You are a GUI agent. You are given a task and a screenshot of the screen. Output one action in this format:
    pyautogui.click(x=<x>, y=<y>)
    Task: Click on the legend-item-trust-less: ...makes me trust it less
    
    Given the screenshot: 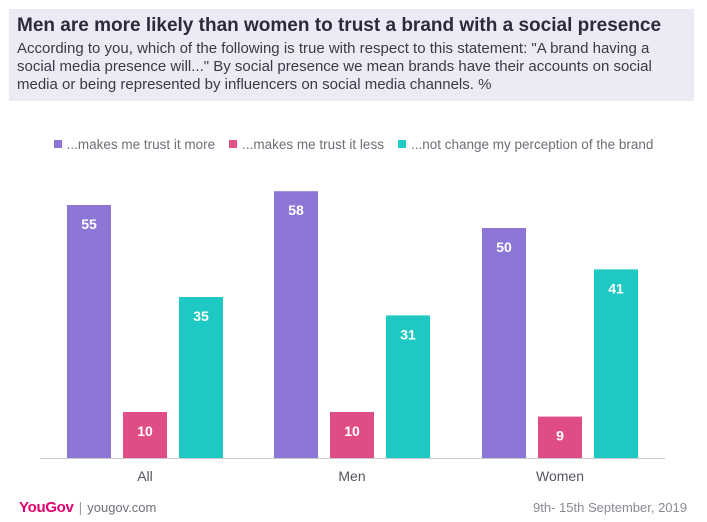 What is the action you would take?
    pyautogui.click(x=306, y=144)
    